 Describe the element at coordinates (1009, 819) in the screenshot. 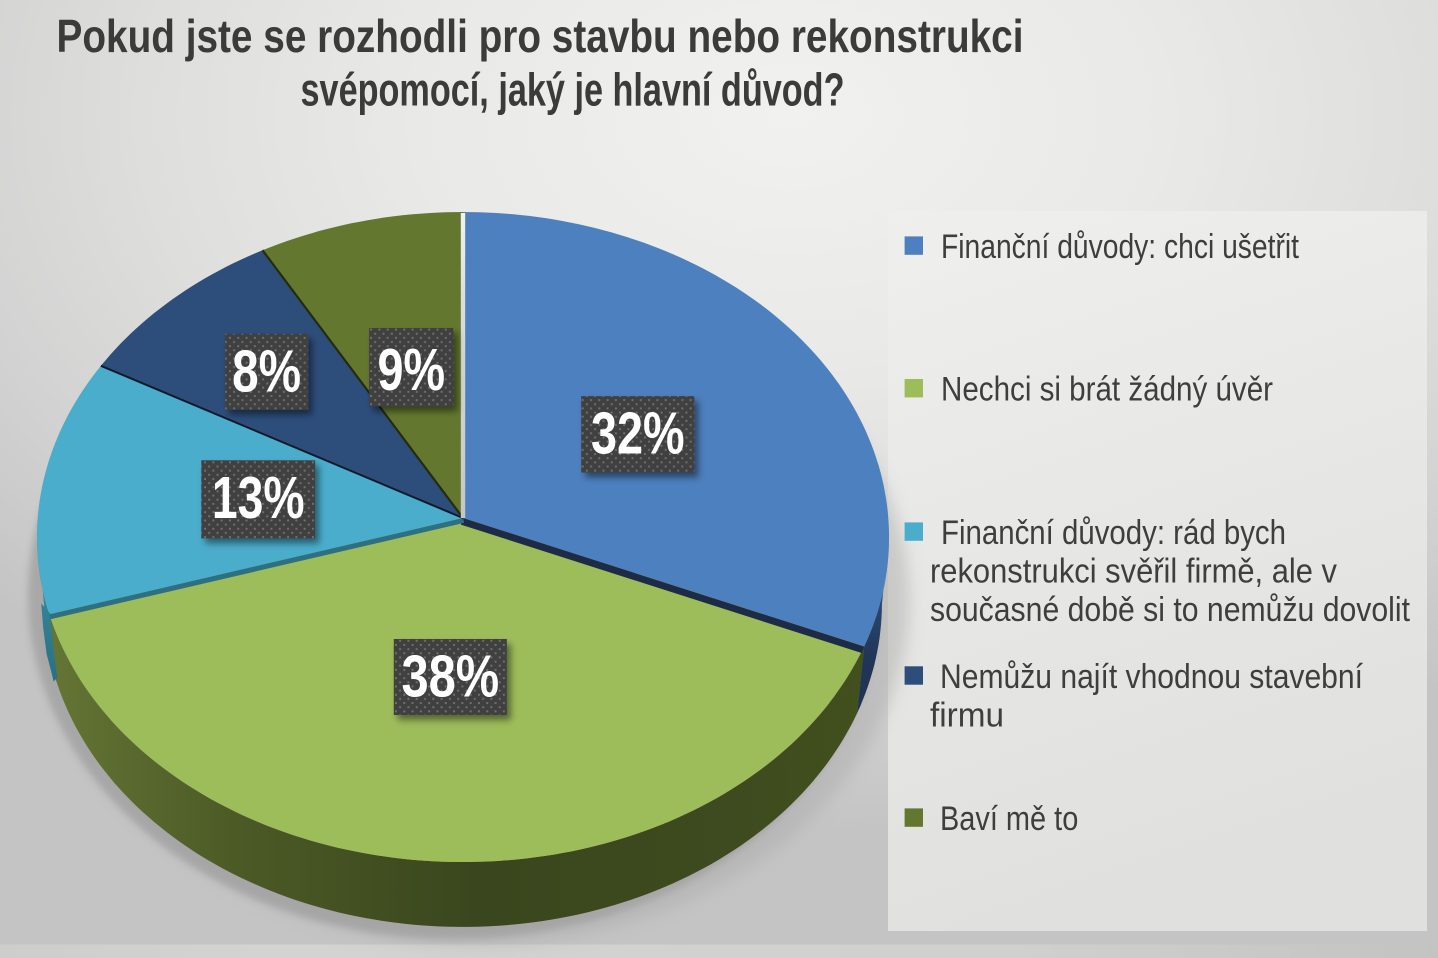

I see `svg-text: Baví mě to` at that location.